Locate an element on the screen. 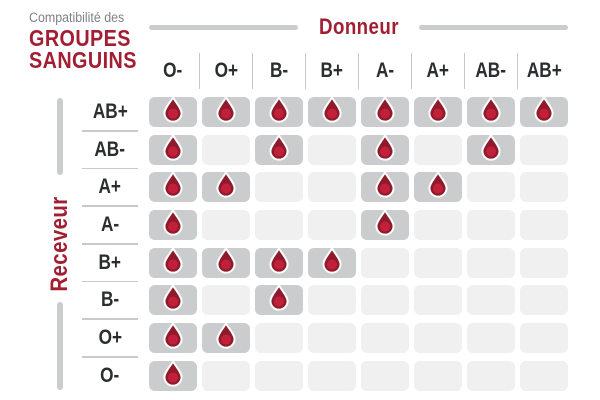  cell-receiver-o--donor-o- is located at coordinates (173, 375).